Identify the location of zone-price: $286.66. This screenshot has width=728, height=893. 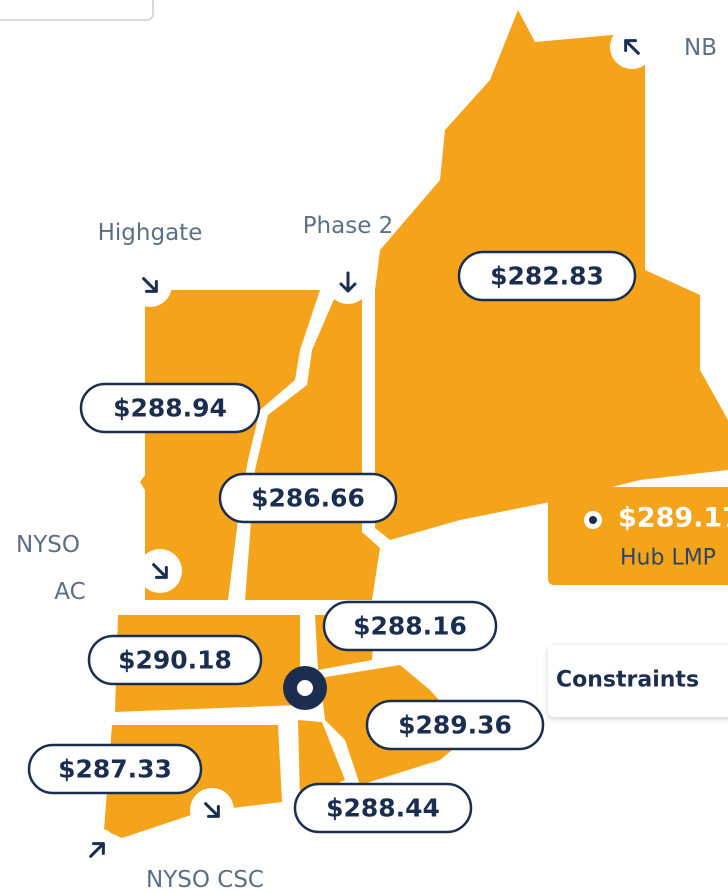
(308, 498).